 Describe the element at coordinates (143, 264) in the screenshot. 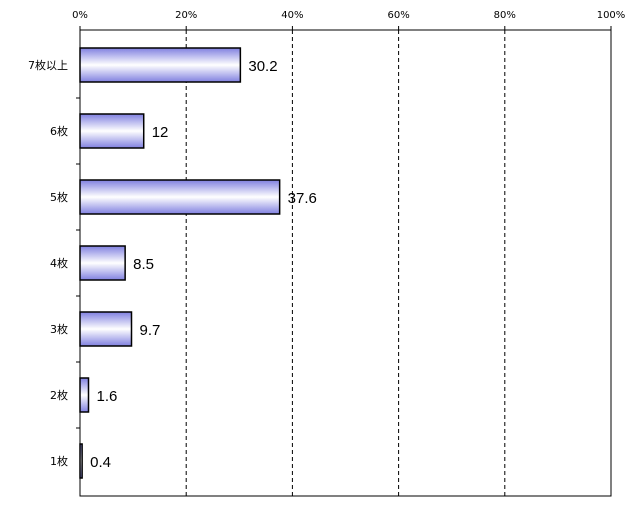

I see `data-label: 8.5` at that location.